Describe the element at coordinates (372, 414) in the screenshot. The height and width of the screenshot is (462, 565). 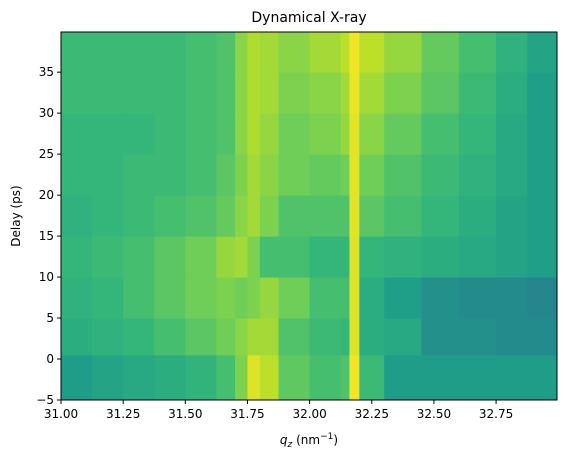
I see `x-tick-label: 32.25` at that location.